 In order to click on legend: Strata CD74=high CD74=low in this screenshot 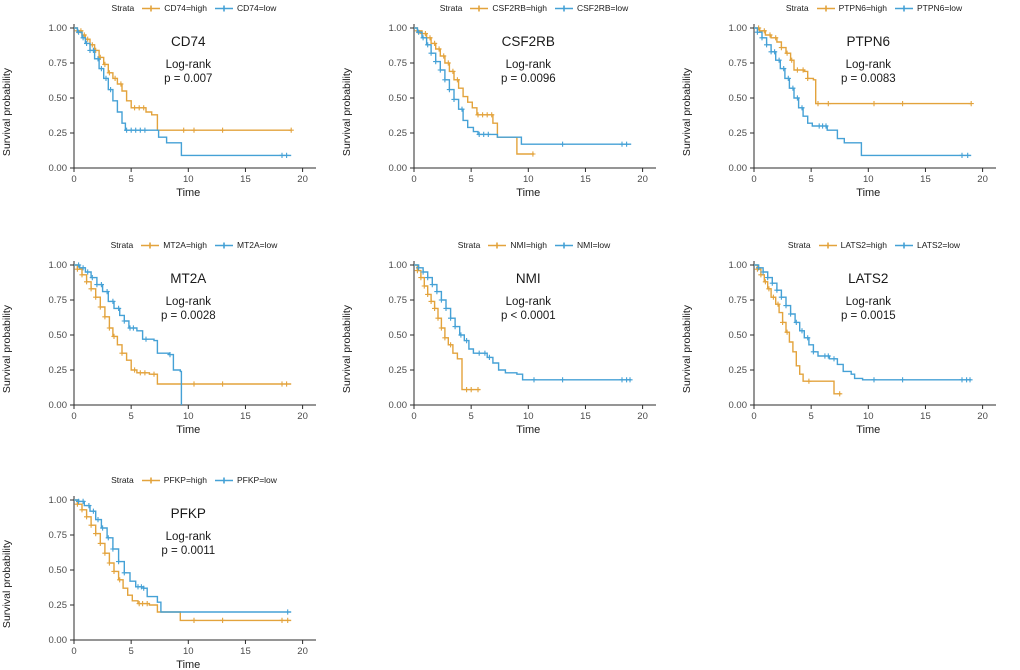, I will do `click(170, 8)`.